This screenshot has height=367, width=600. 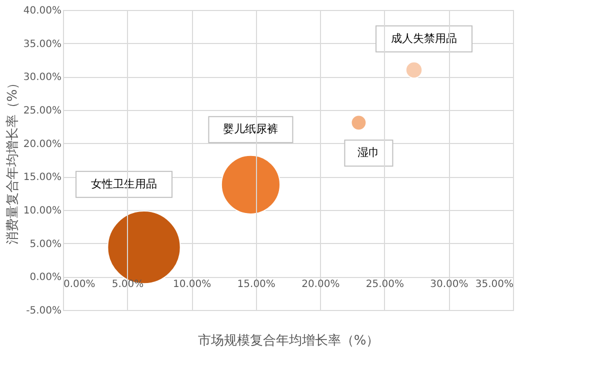 What do you see at coordinates (12, 160) in the screenshot?
I see `y-axis-title: 消费量复合年均增长率（%）` at bounding box center [12, 160].